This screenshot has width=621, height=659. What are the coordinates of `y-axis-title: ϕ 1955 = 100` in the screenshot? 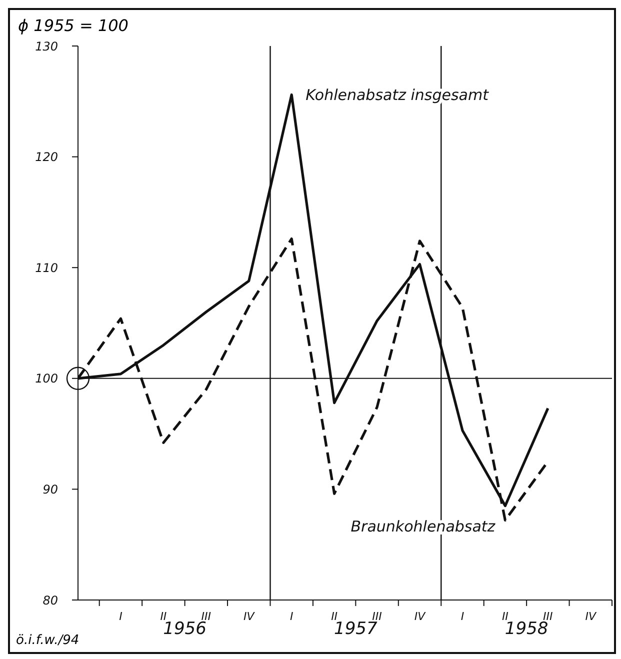 It's located at (73, 25).